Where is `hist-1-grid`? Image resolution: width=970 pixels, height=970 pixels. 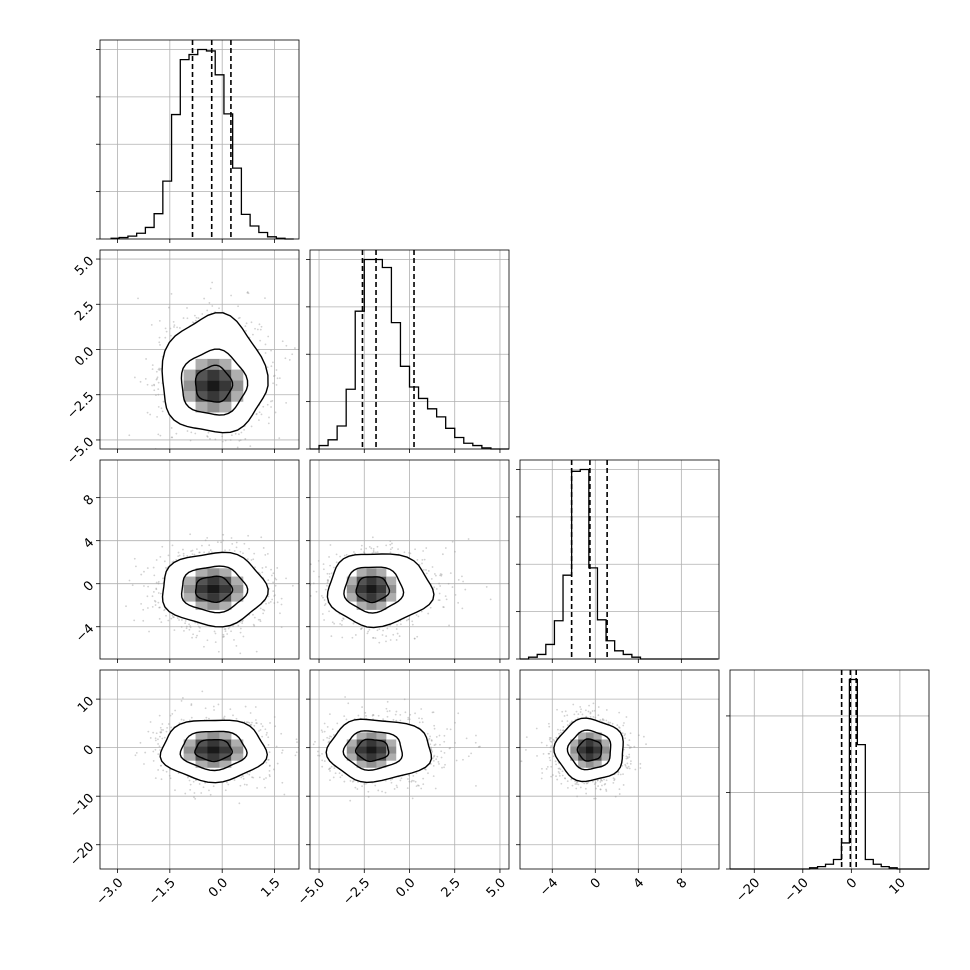
hist-1-grid is located at coordinates (409, 350).